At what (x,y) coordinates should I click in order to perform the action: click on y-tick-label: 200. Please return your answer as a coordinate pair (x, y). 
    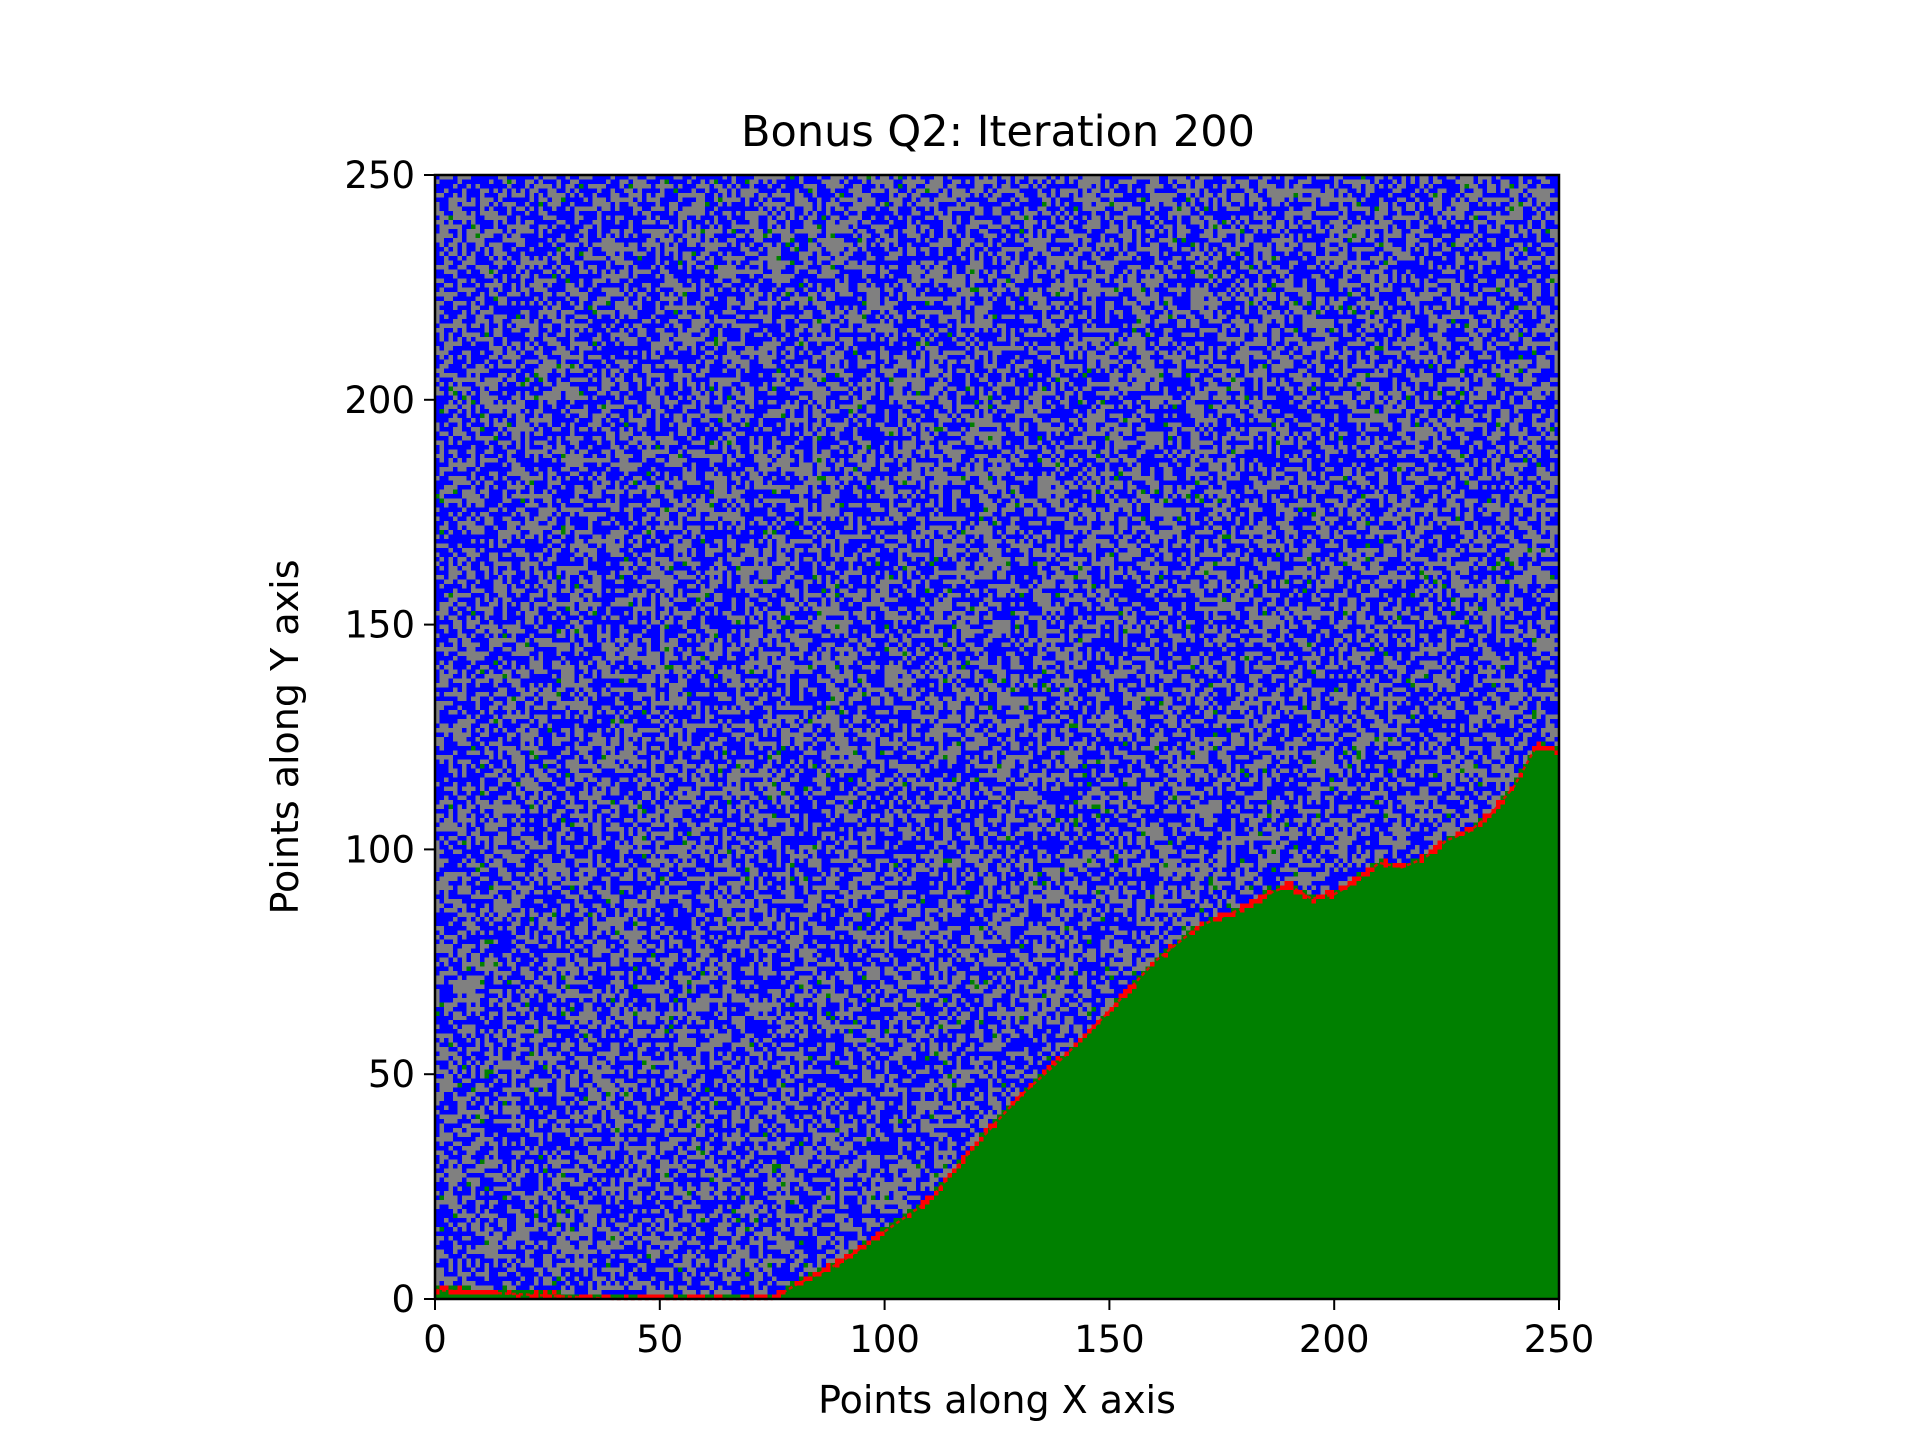
    Looking at the image, I should click on (379, 400).